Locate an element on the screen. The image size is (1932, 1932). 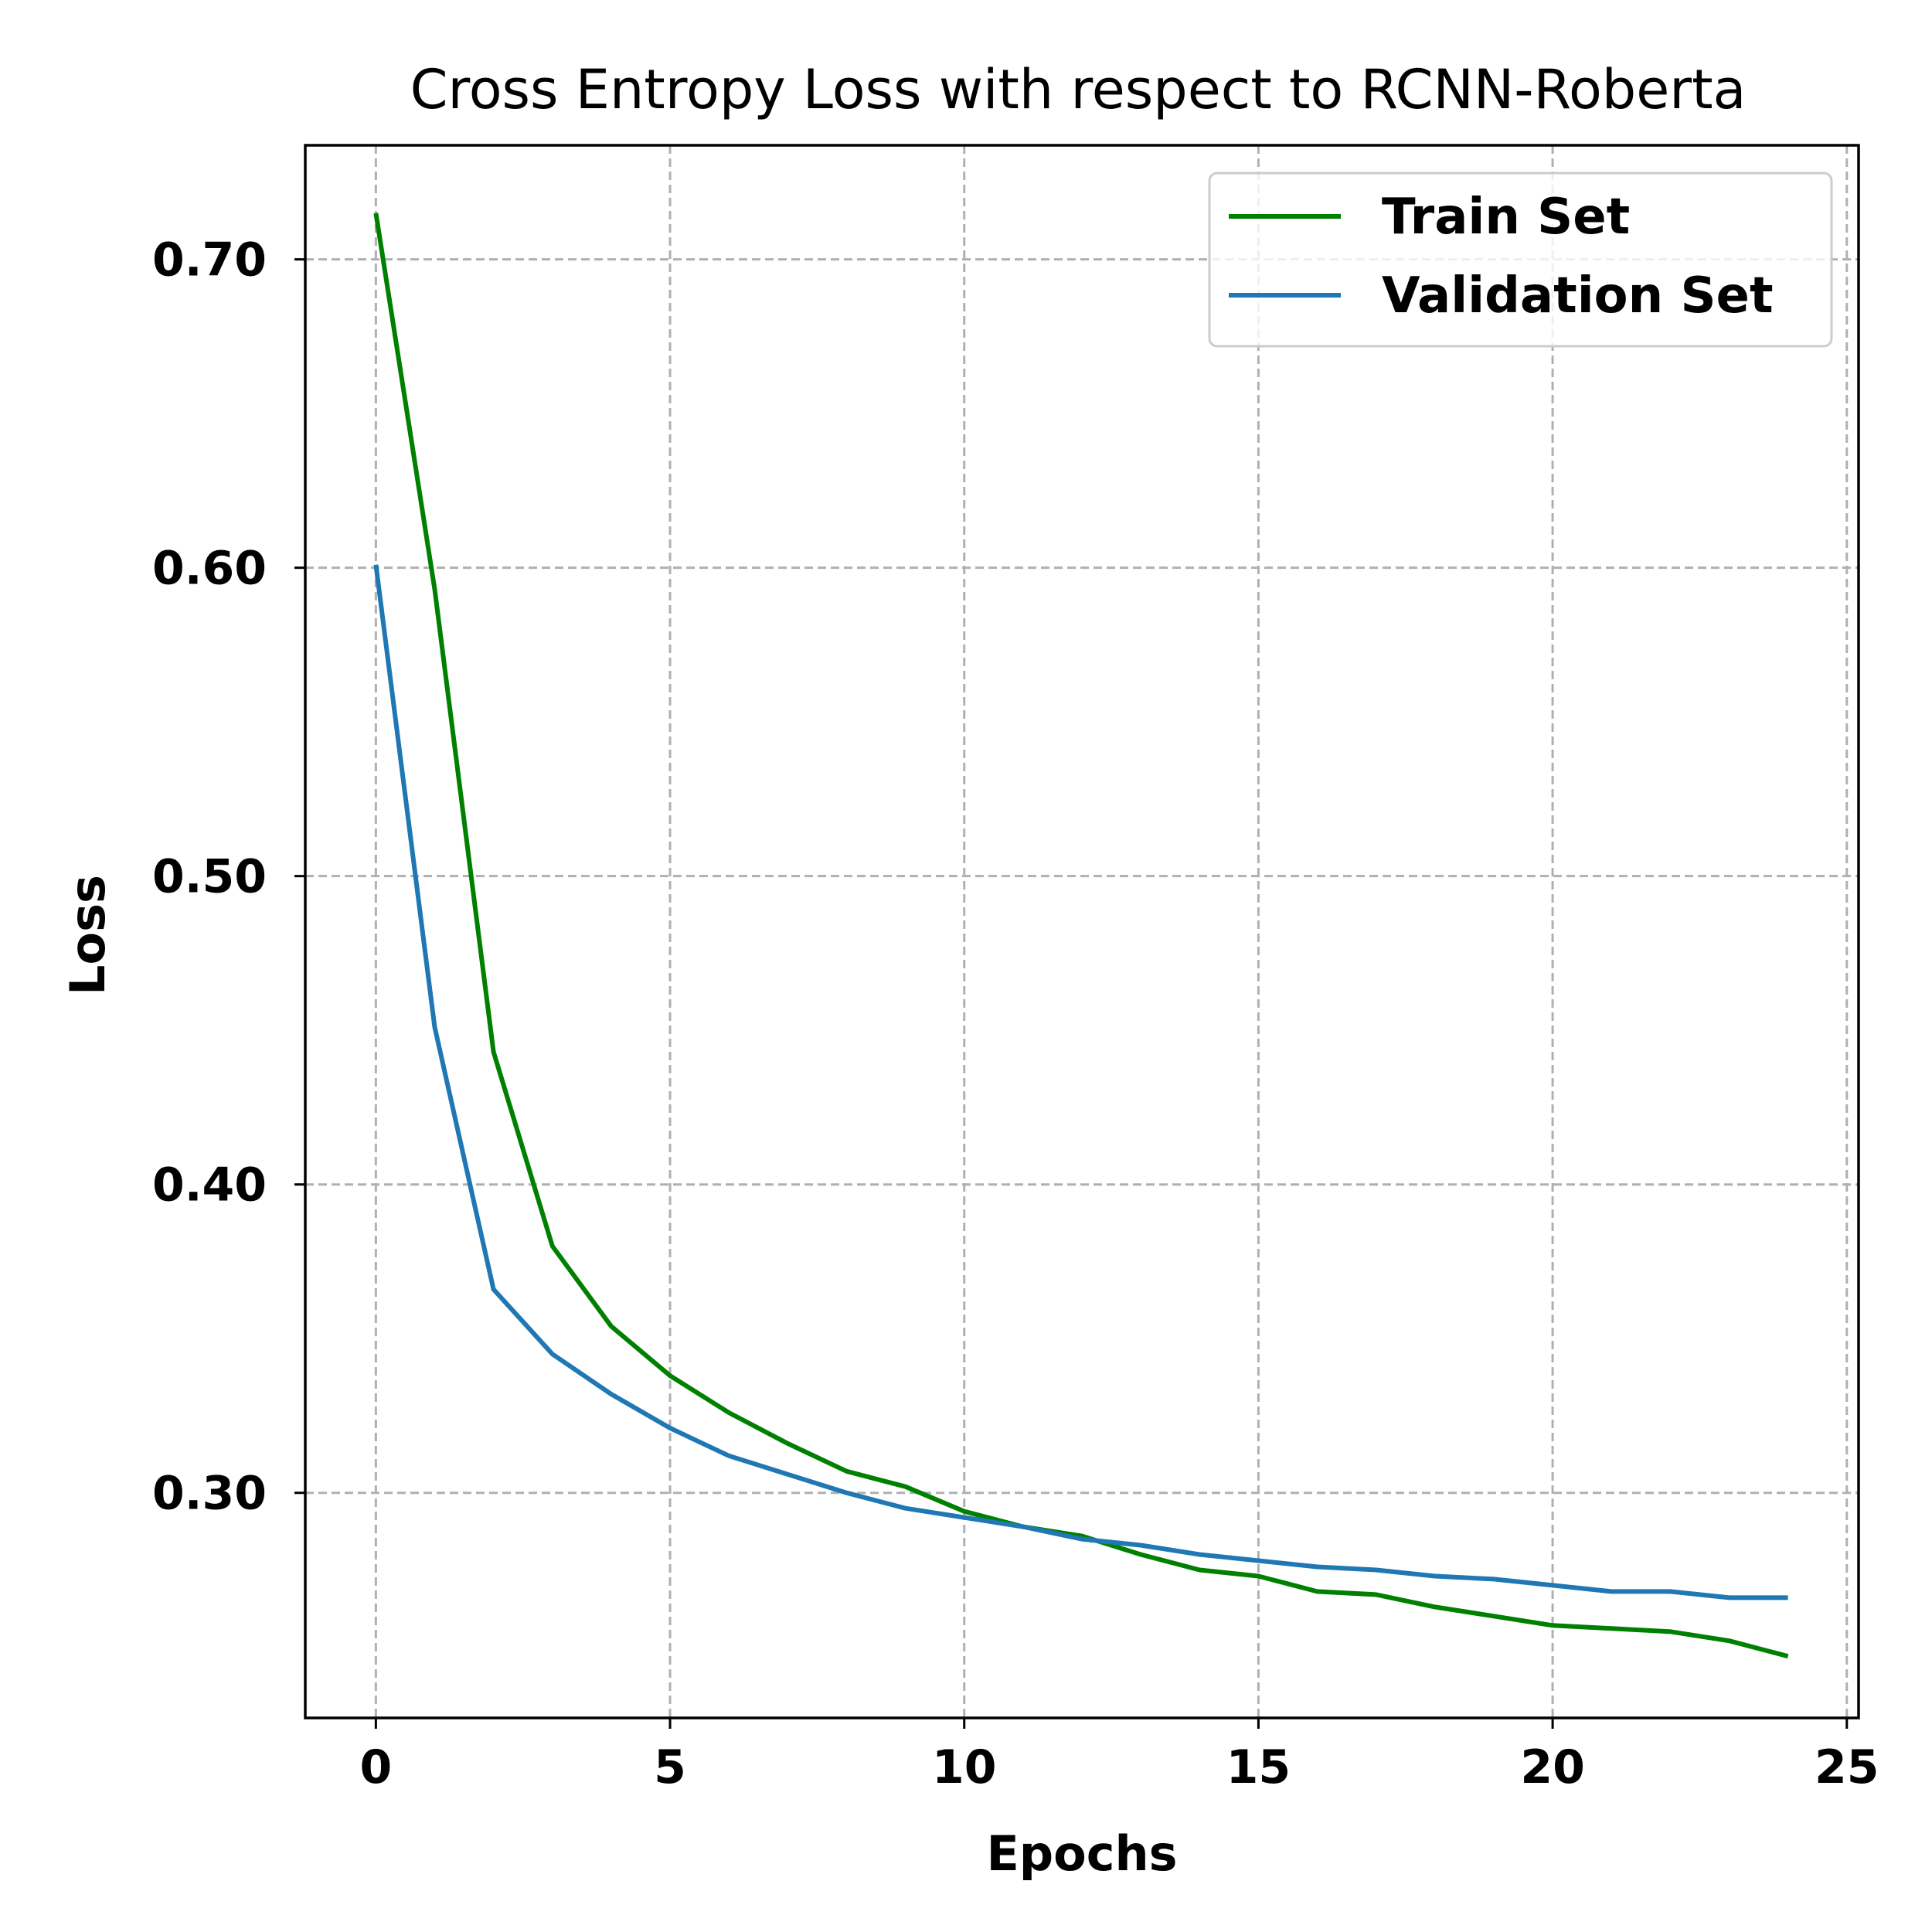
x-tick-label: 25 is located at coordinates (1847, 1767).